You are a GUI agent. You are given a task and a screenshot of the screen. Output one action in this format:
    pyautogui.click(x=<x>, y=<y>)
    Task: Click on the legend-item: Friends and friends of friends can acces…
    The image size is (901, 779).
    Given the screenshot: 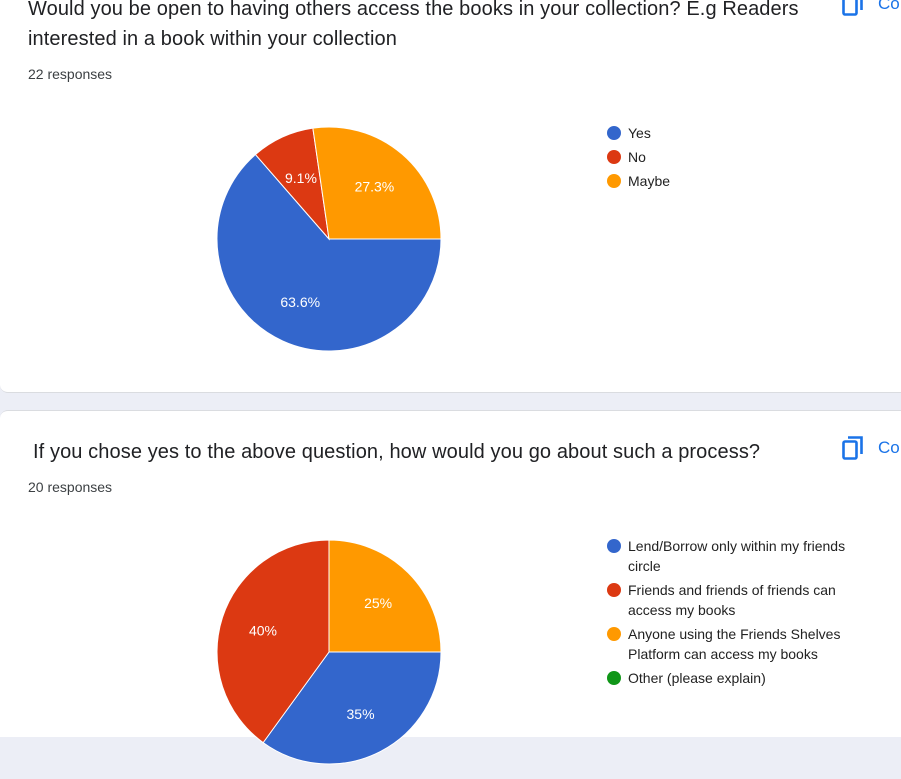 What is the action you would take?
    pyautogui.click(x=742, y=600)
    